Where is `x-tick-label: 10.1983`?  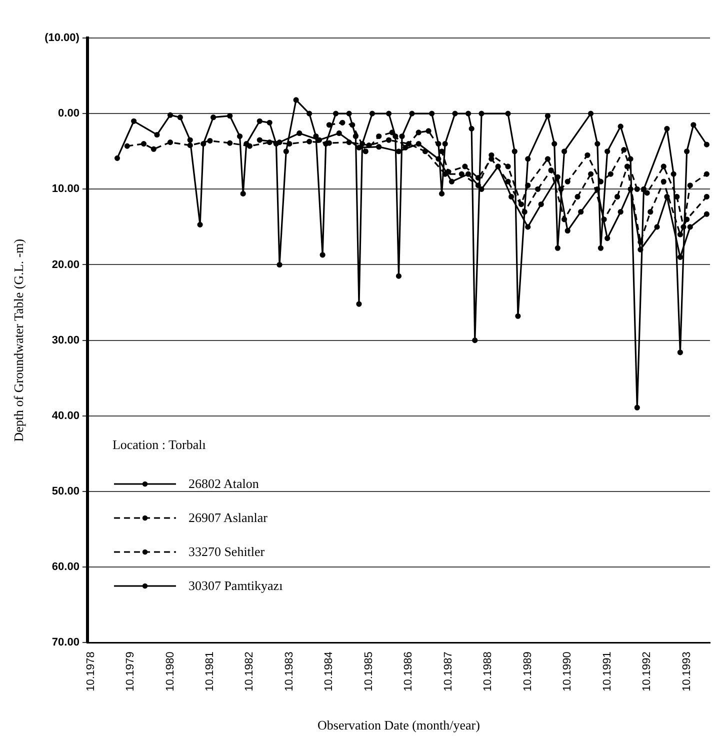 x-tick-label: 10.1983 is located at coordinates (289, 672).